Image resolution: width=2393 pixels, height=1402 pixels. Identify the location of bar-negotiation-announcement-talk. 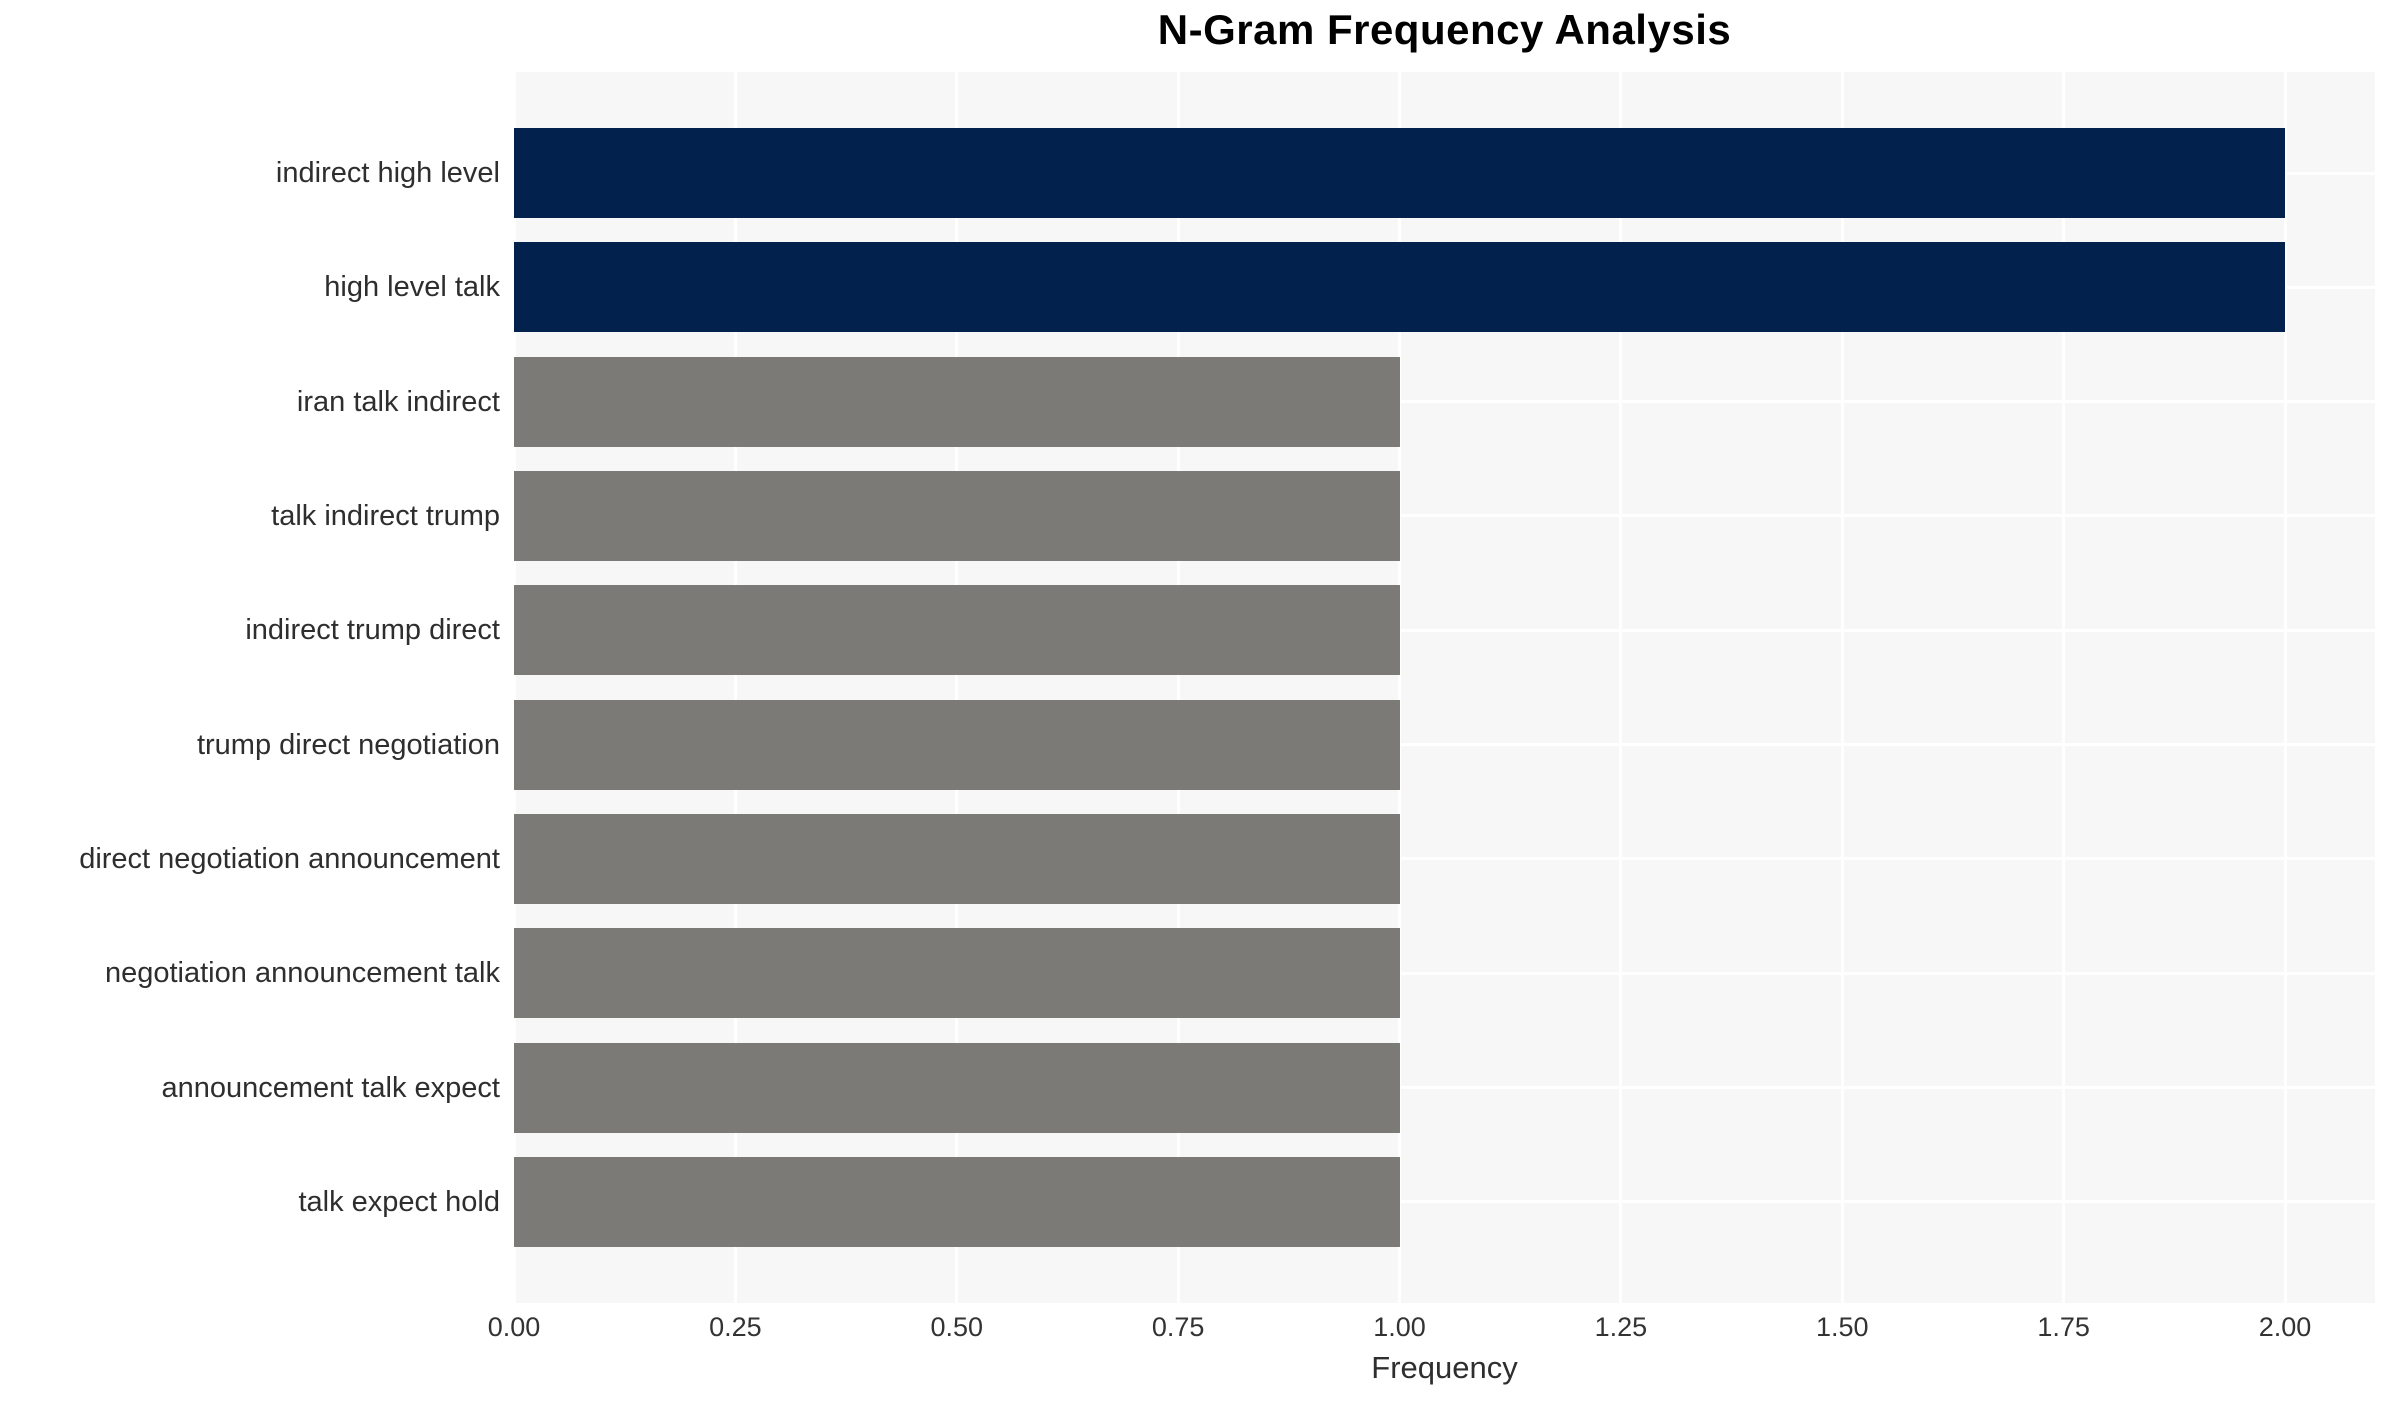
(957, 973).